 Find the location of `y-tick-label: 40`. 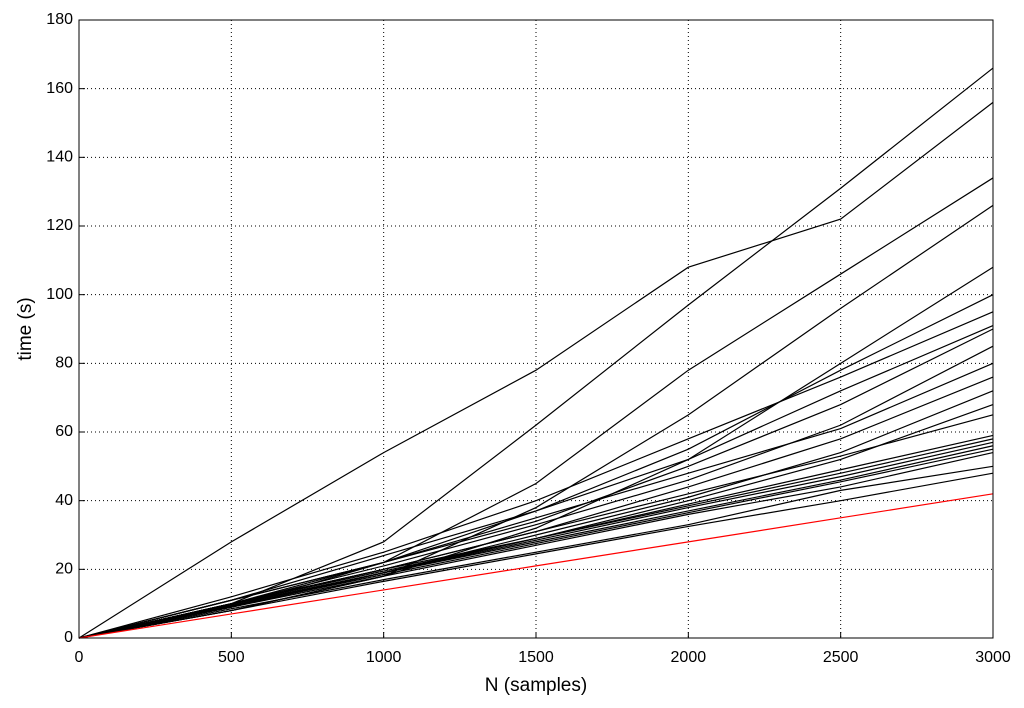

y-tick-label: 40 is located at coordinates (64, 500).